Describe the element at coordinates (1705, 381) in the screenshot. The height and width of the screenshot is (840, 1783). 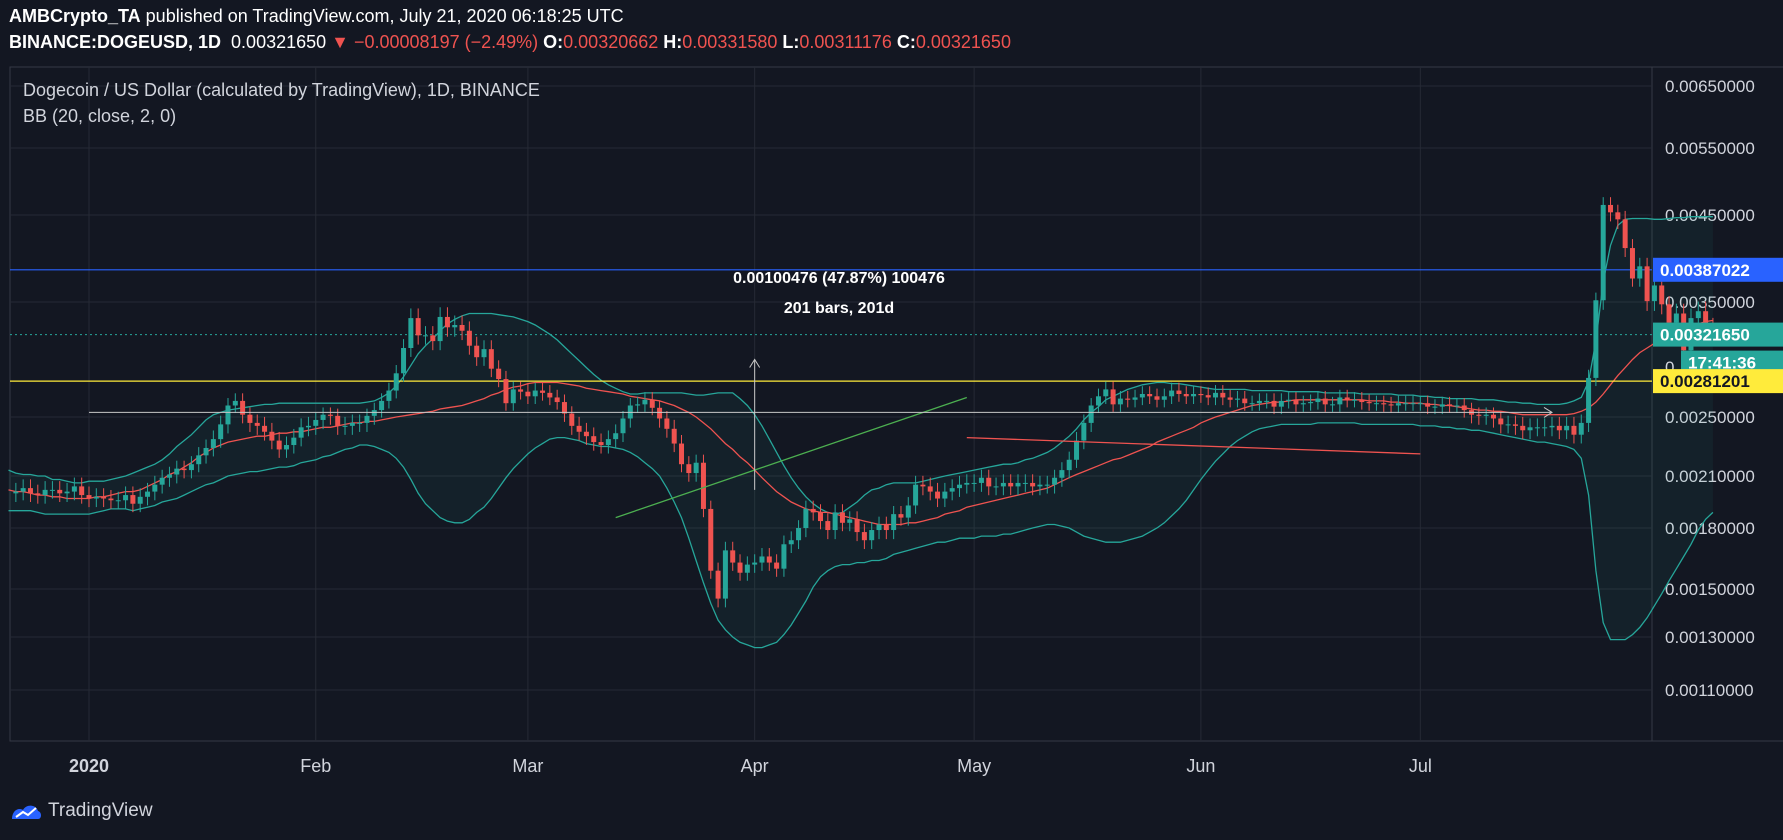
I see `support-price-tag-text: 0.00281201` at that location.